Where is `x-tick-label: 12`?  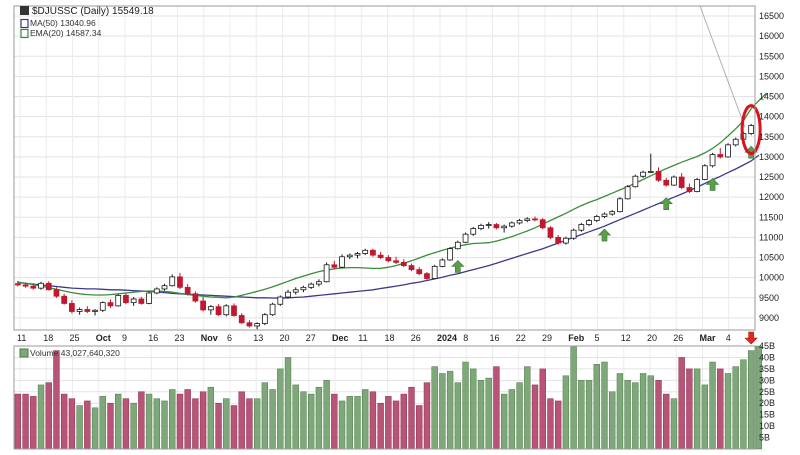 x-tick-label: 12 is located at coordinates (626, 338).